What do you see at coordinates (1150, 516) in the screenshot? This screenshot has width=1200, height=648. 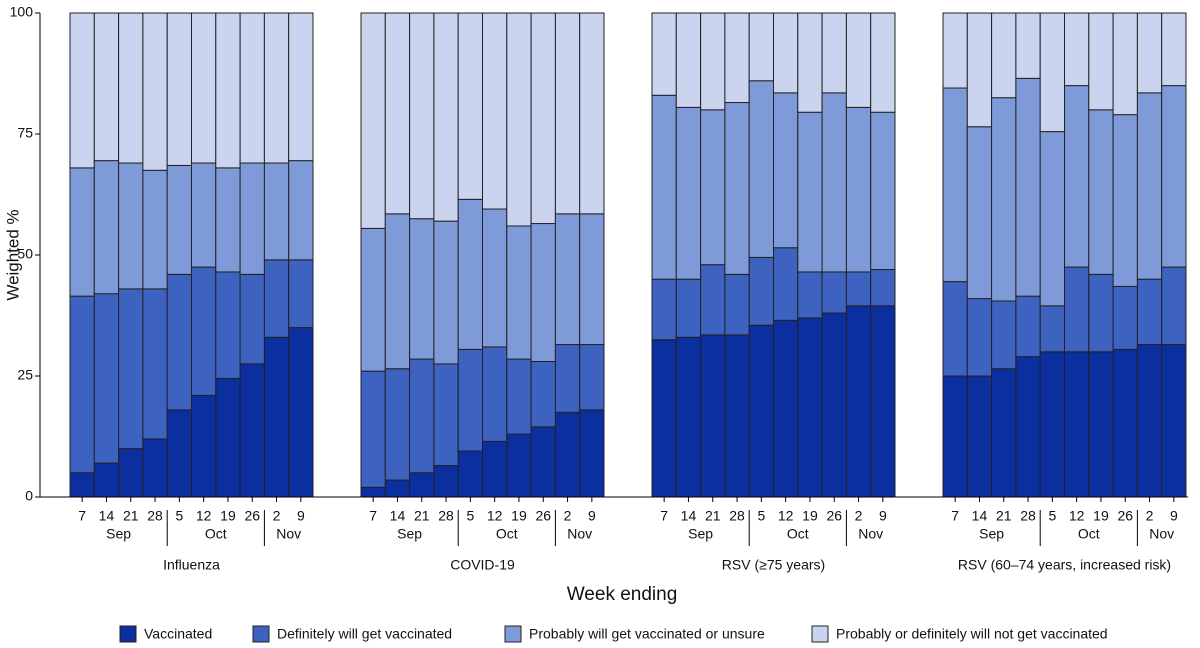 I see `x-tick-label: 2` at bounding box center [1150, 516].